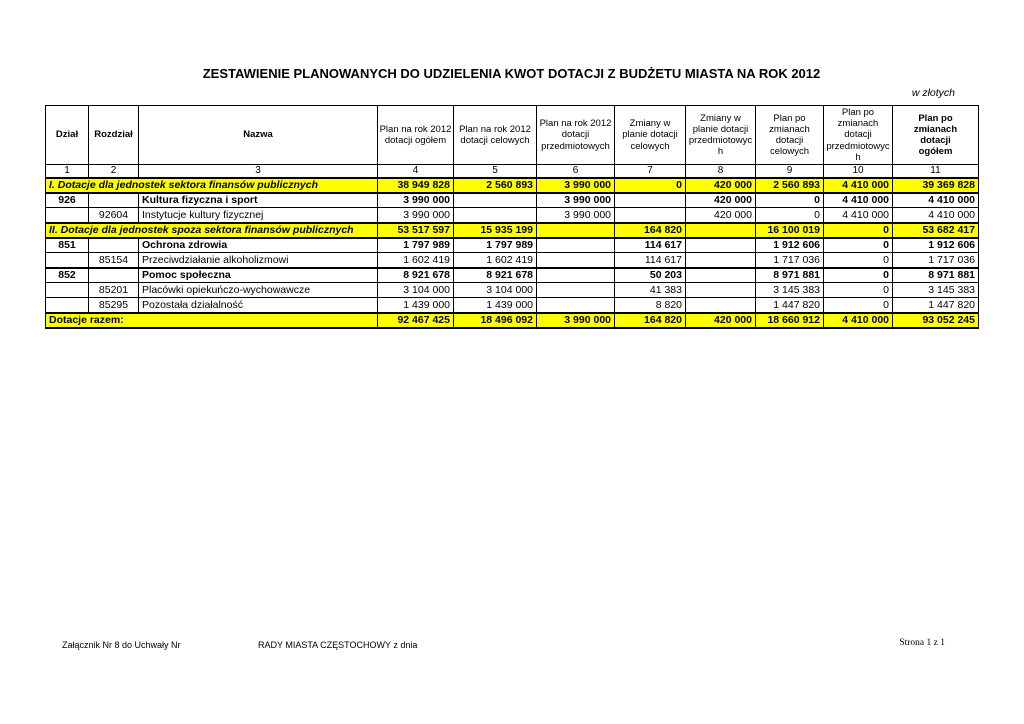  I want to click on column-header-2: Rozdział, so click(113, 135).